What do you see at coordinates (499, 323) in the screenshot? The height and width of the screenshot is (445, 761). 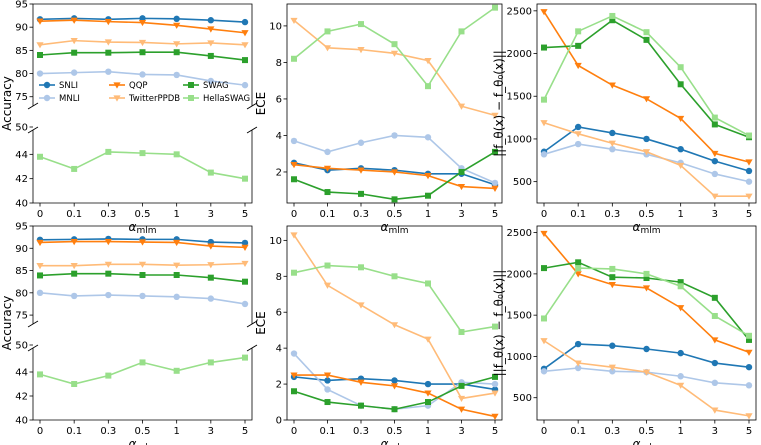 I see `y-axis-label: ||f_θ(x) − f_θ₀(x)||` at bounding box center [499, 323].